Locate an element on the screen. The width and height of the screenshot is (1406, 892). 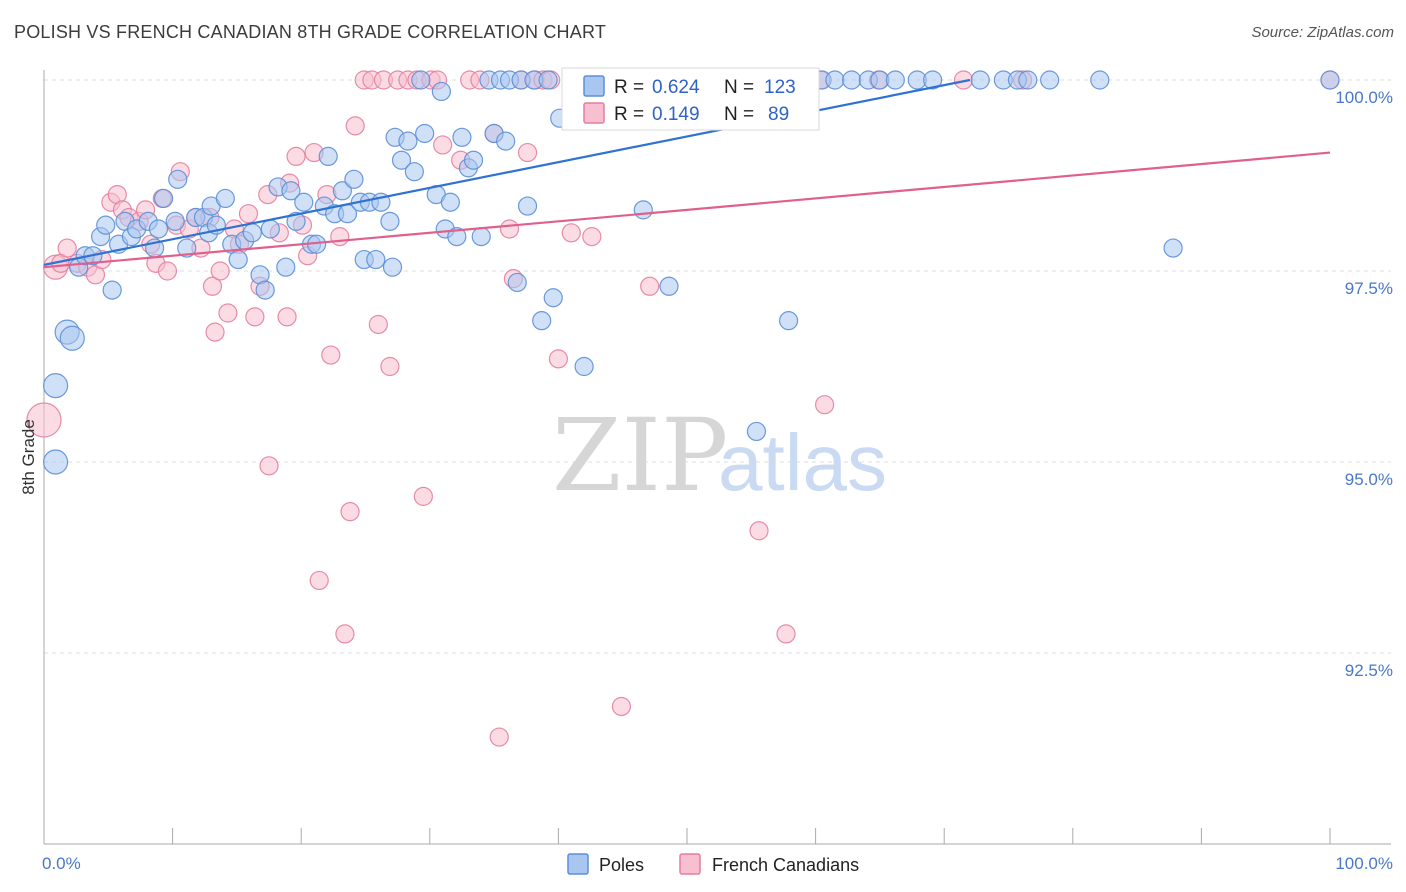
stats-r-label-french-canadians: R = is located at coordinates (629, 114).